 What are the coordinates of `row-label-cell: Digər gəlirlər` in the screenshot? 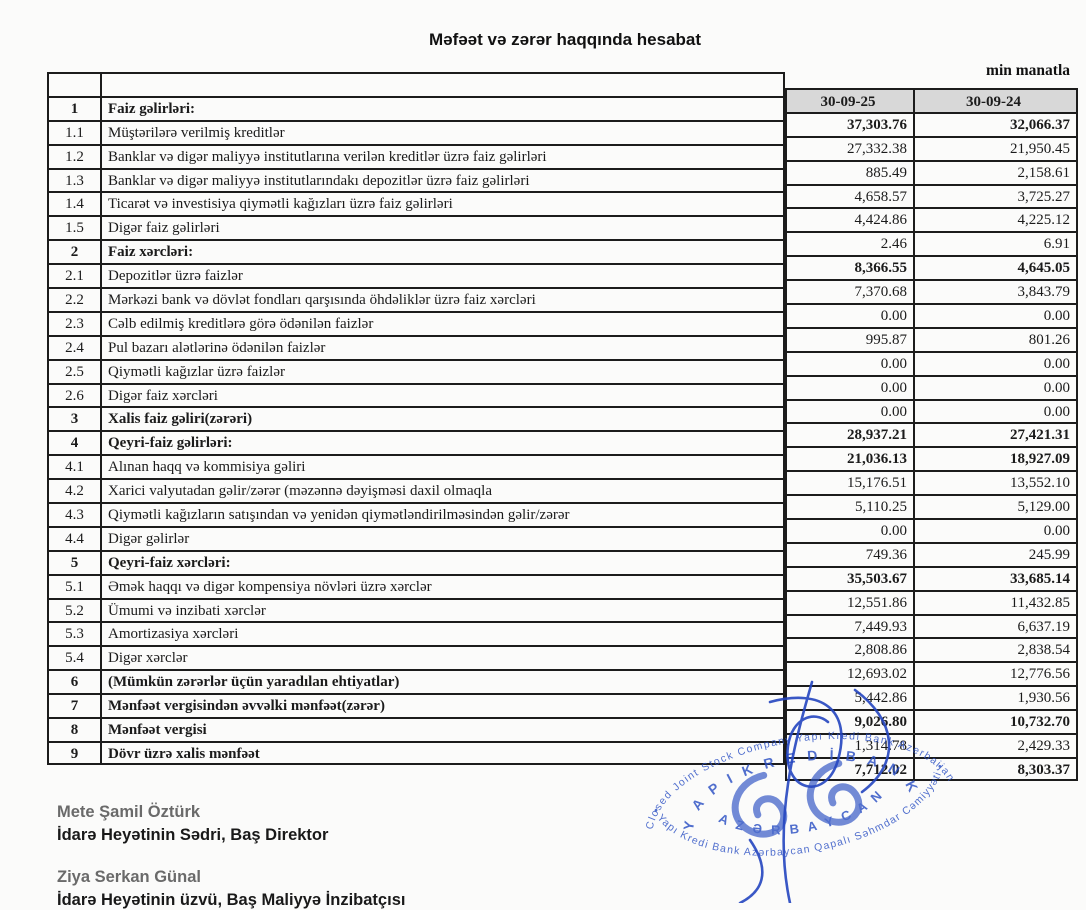 It's located at (442, 537).